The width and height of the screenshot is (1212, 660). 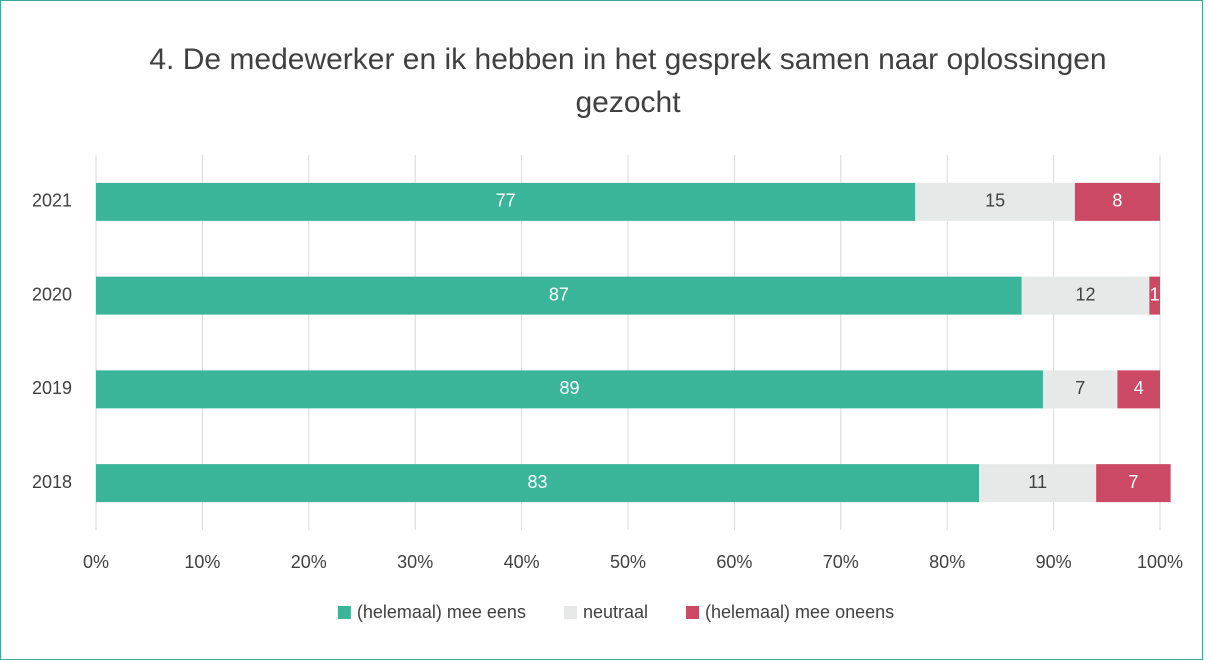 What do you see at coordinates (947, 562) in the screenshot?
I see `x-tick-label: 80%` at bounding box center [947, 562].